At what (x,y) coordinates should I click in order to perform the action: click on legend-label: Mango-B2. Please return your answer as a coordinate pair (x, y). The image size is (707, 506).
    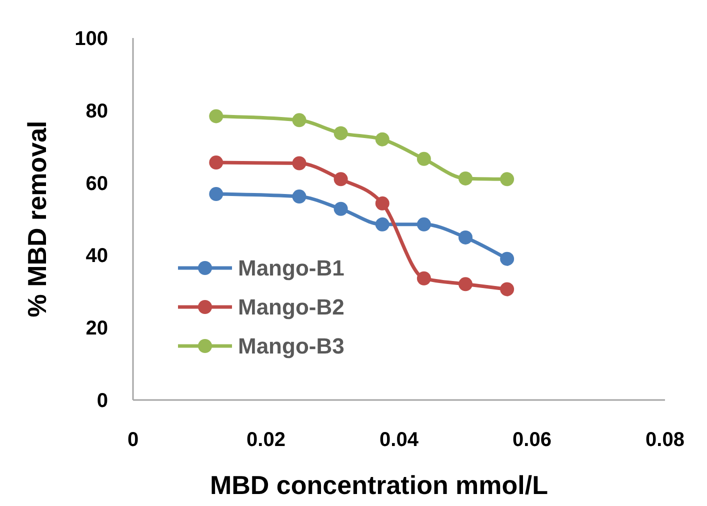
    Looking at the image, I should click on (291, 307).